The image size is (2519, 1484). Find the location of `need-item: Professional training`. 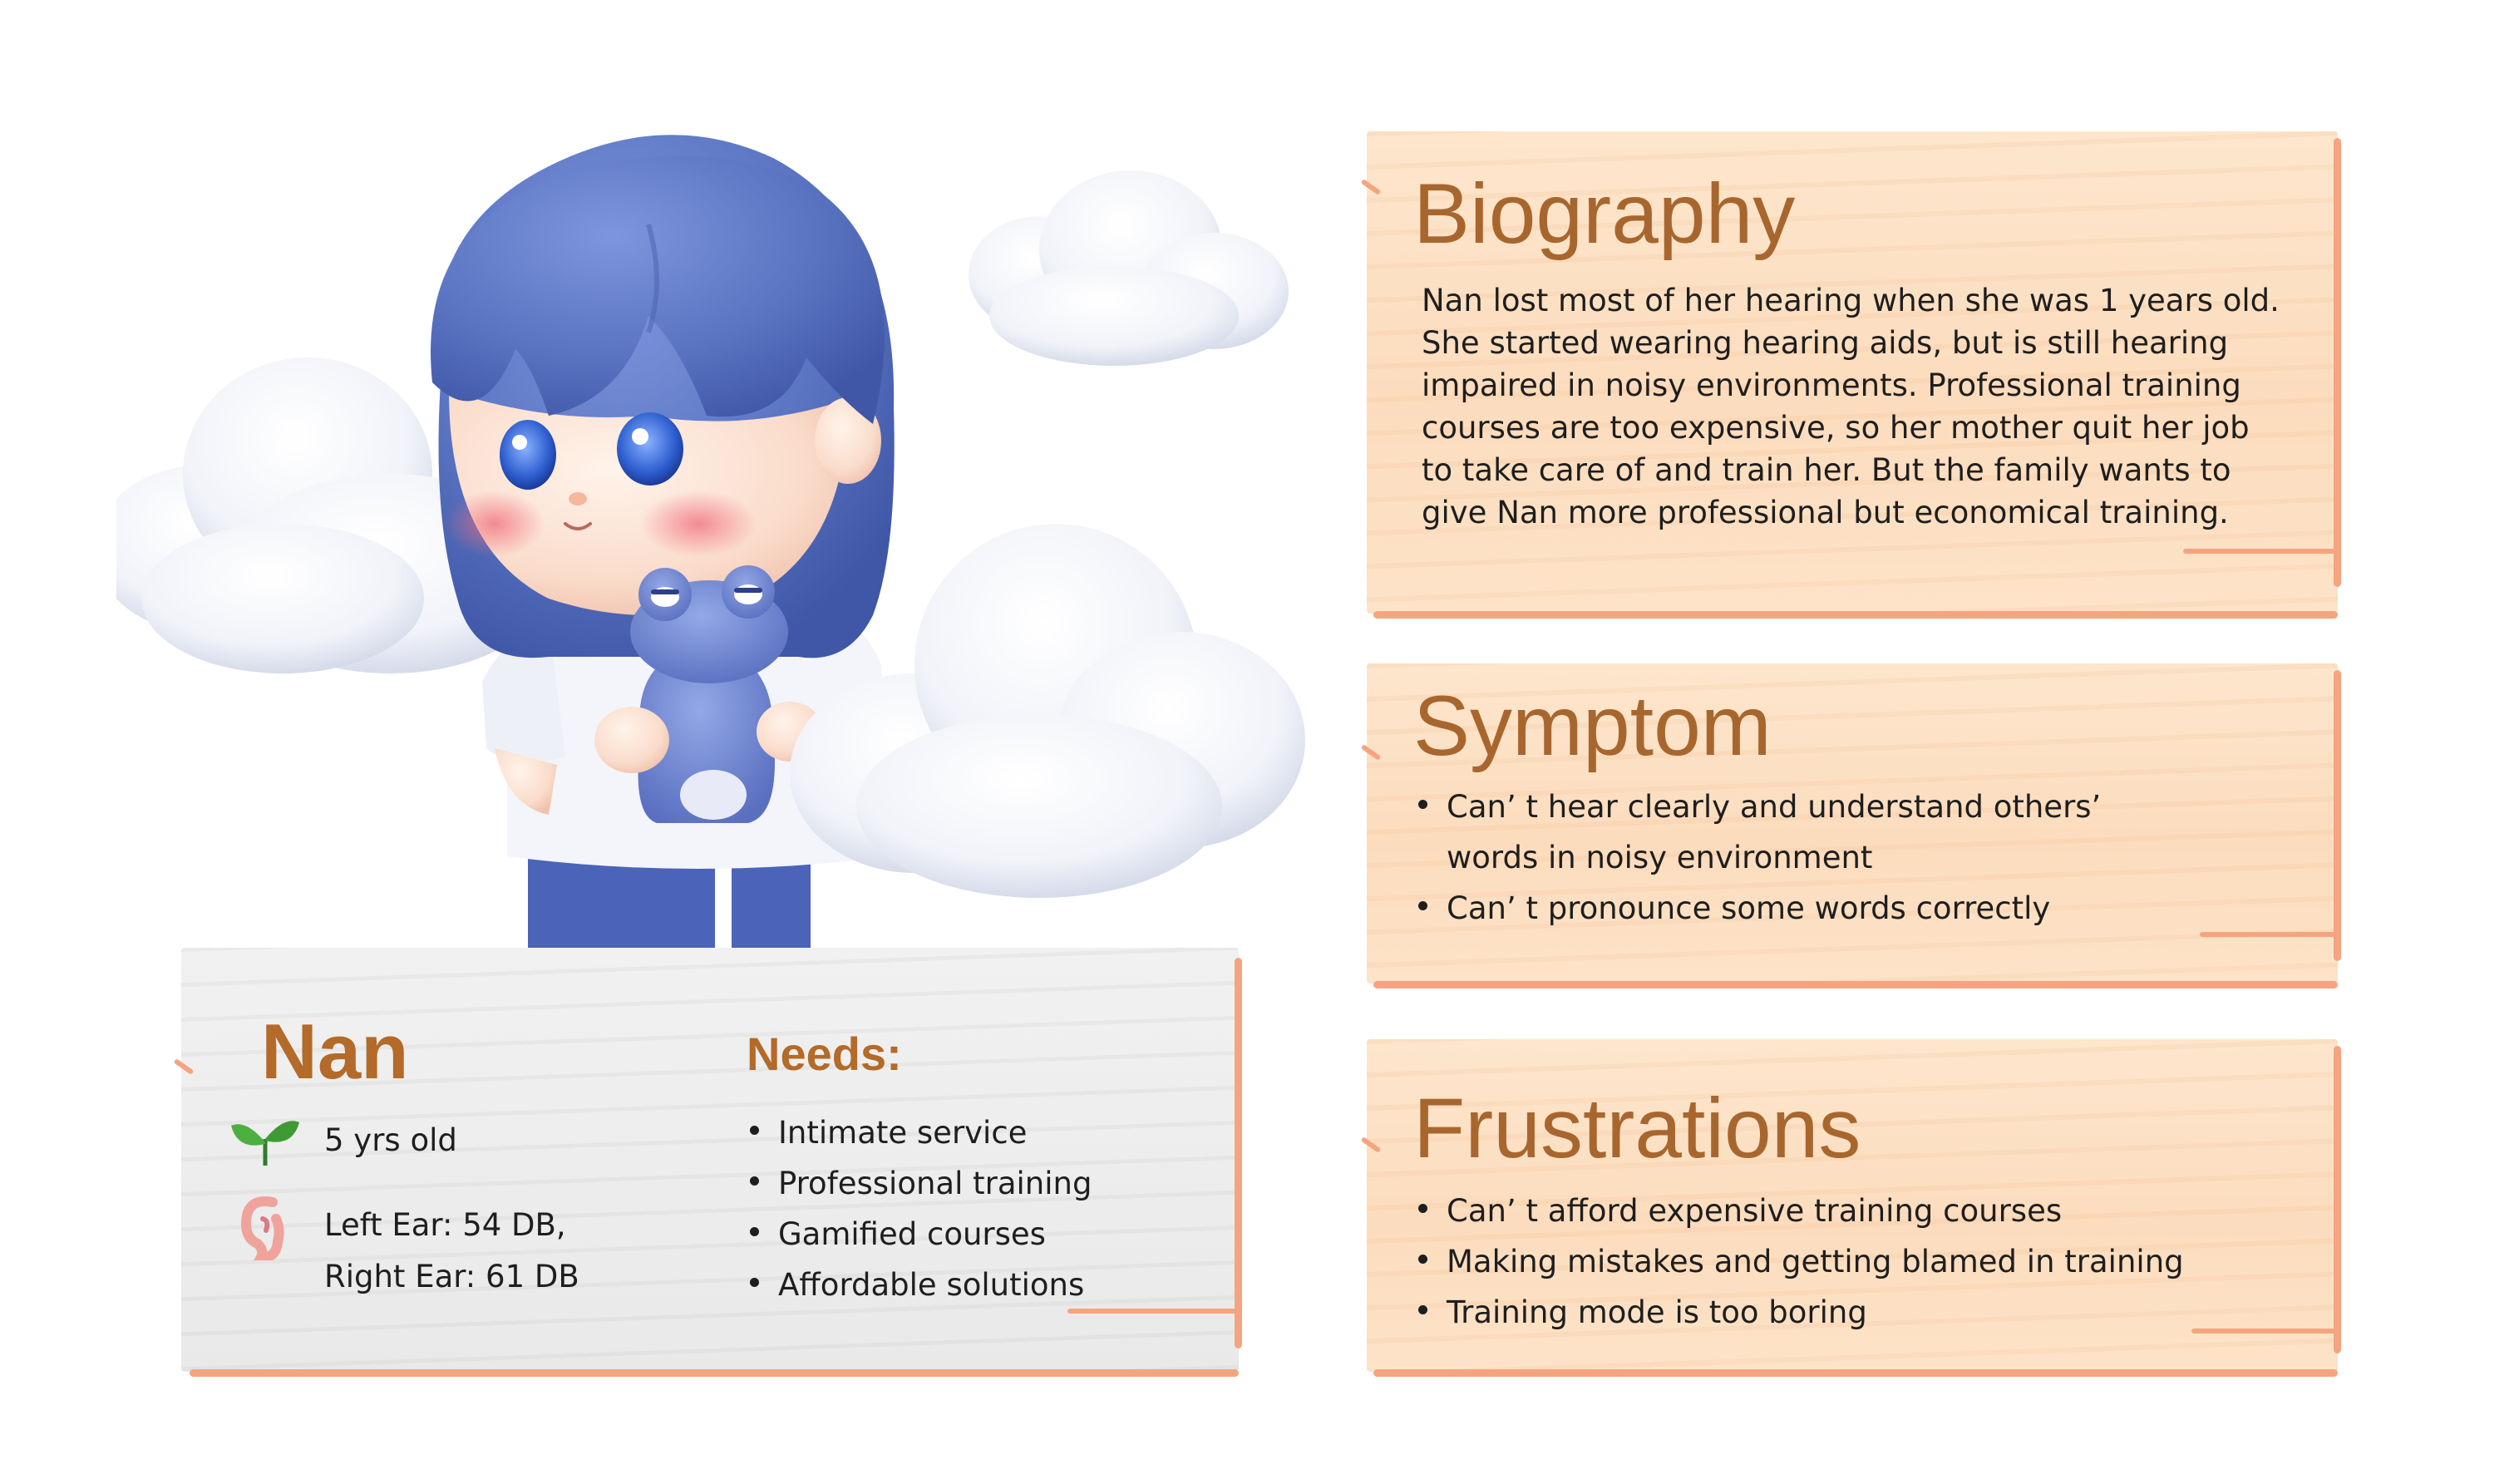

need-item: Professional training is located at coordinates (919, 1183).